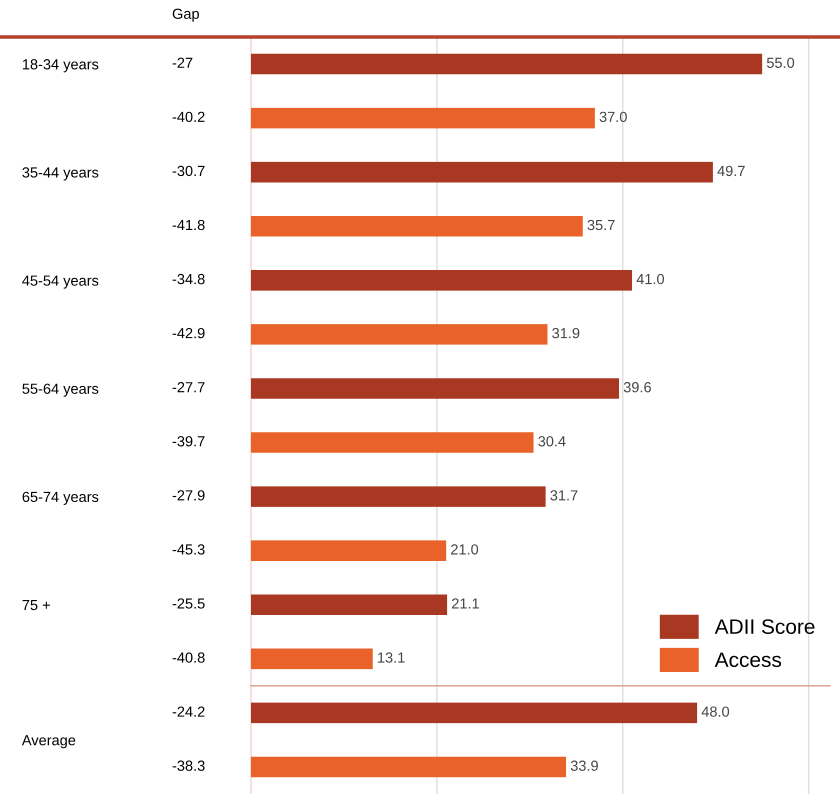 The height and width of the screenshot is (794, 840). Describe the element at coordinates (716, 711) in the screenshot. I see `data-label: 48.0` at that location.